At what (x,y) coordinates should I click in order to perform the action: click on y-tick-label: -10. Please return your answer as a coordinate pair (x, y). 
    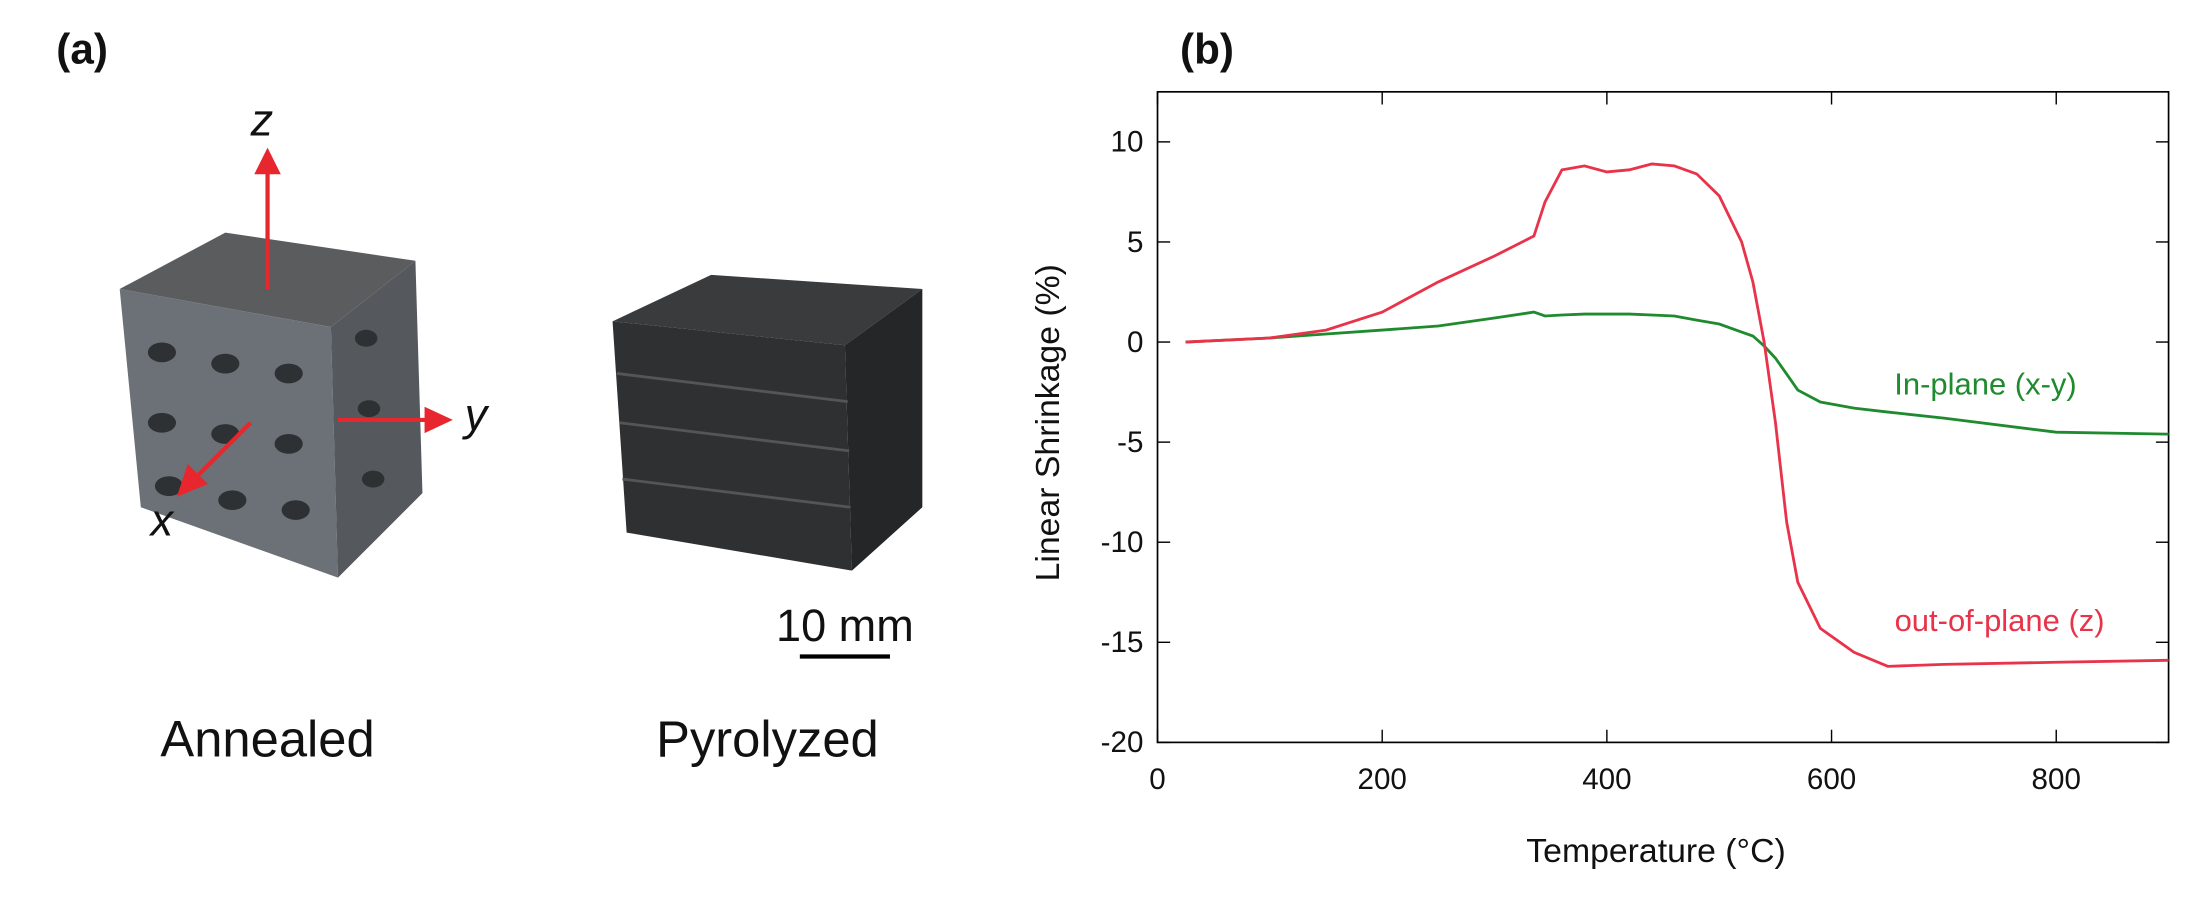
    Looking at the image, I should click on (1122, 542).